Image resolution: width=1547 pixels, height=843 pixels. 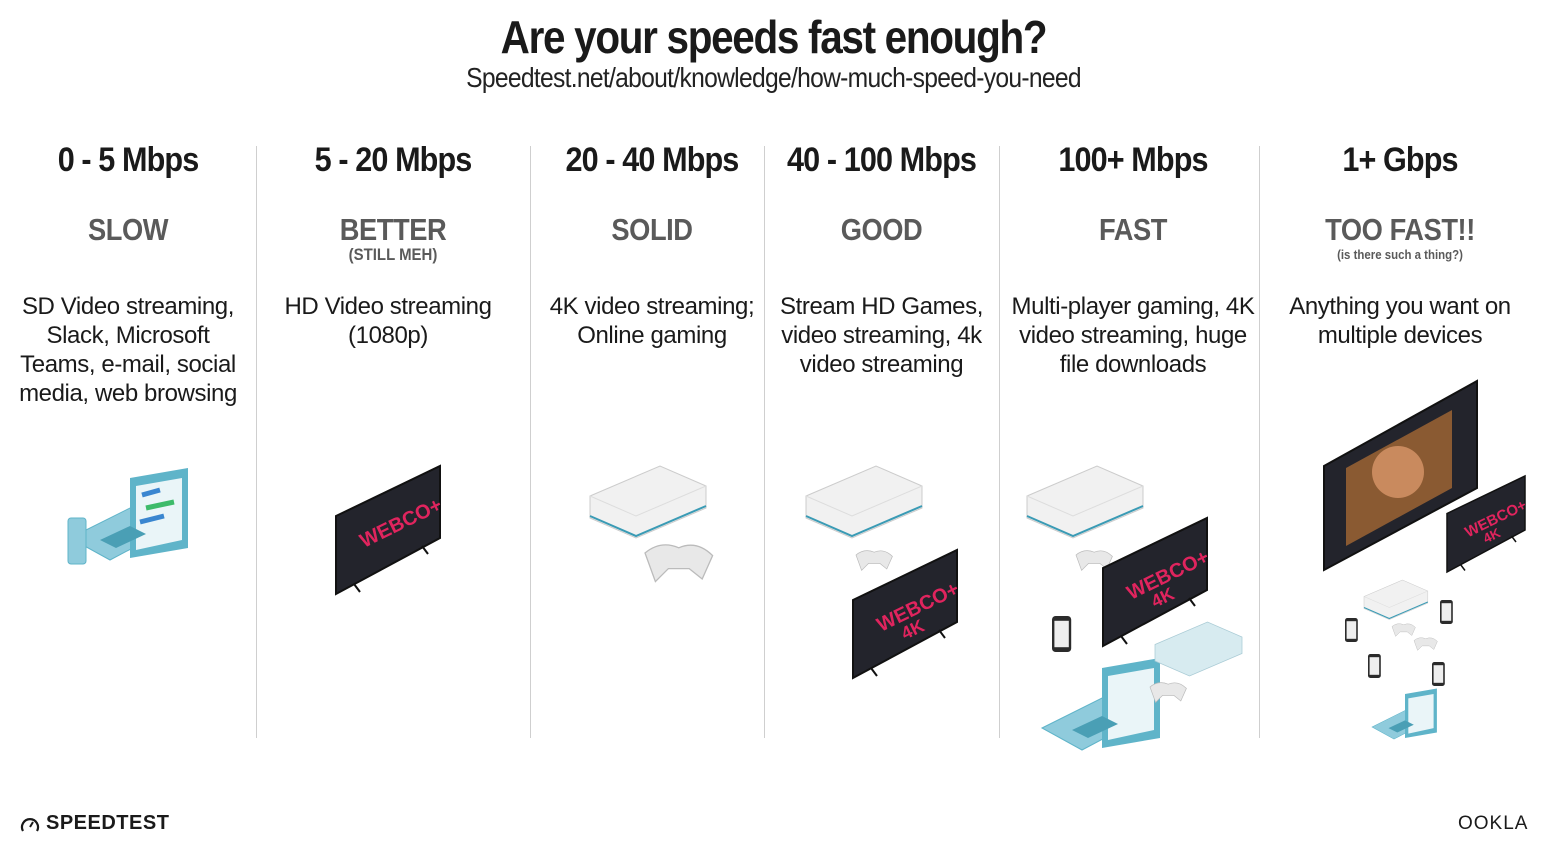 I want to click on tier-good: 40 - 100 Mbps GOOD, so click(x=881, y=193).